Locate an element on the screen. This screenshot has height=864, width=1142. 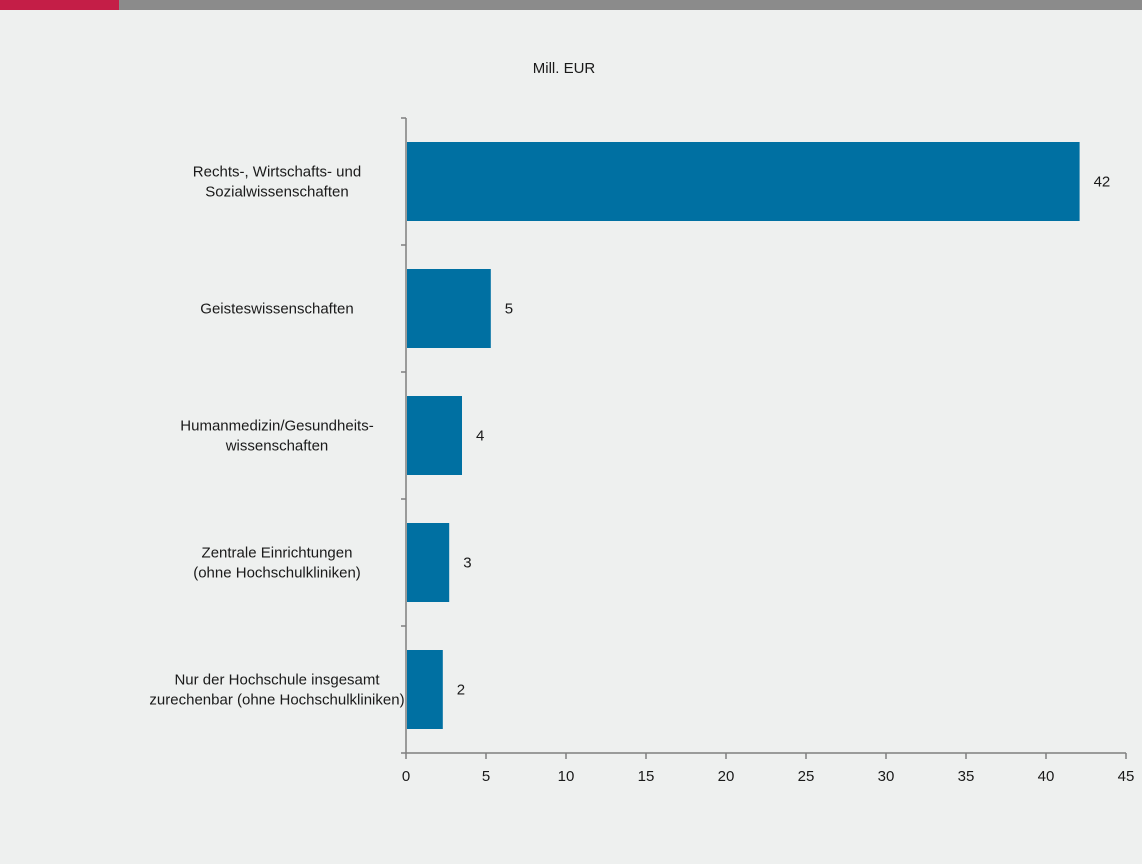
x-tick-label: 15 is located at coordinates (646, 776).